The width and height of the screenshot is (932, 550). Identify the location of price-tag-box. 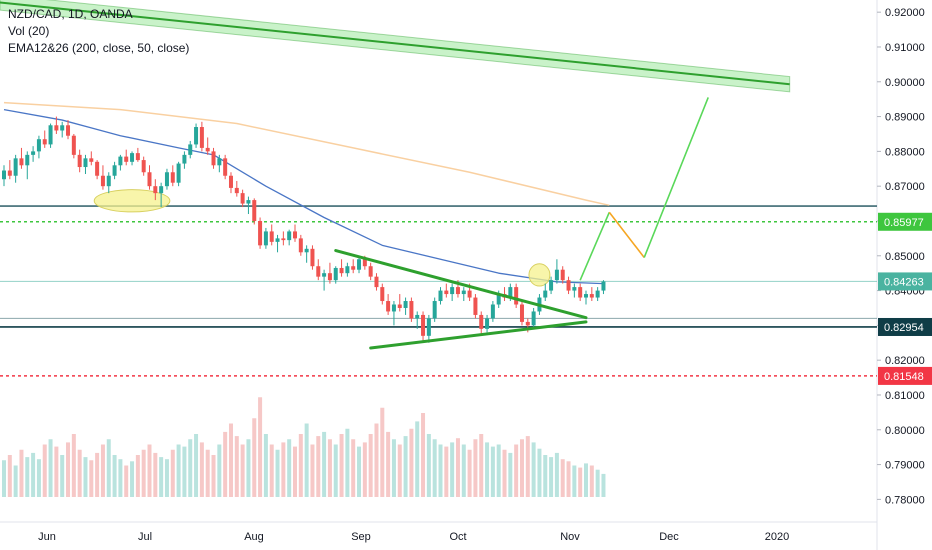
(905, 375).